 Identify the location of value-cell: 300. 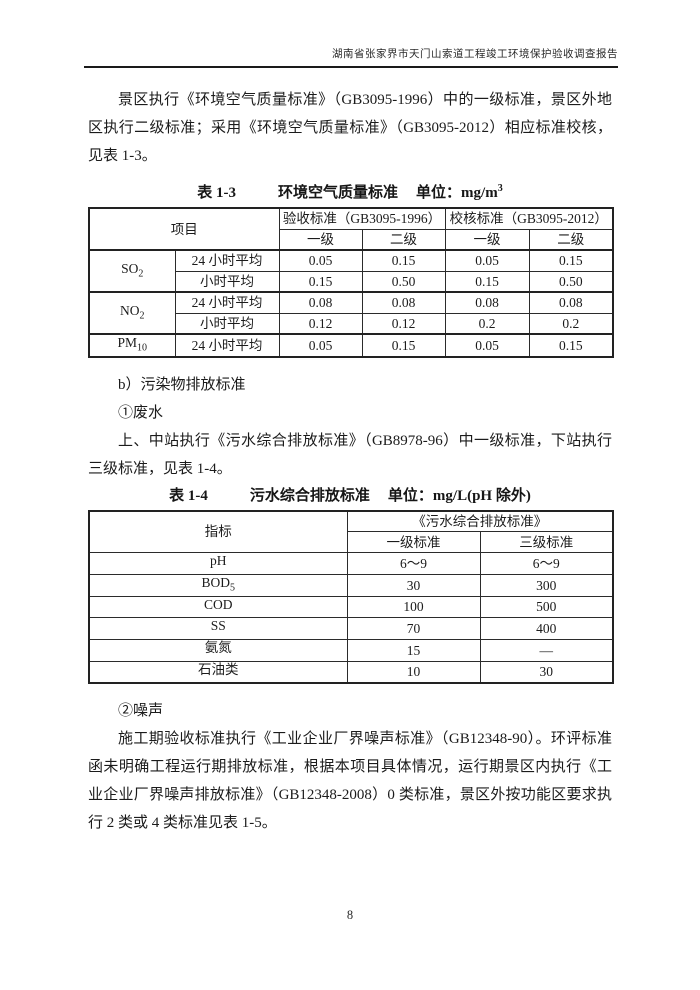
(546, 585).